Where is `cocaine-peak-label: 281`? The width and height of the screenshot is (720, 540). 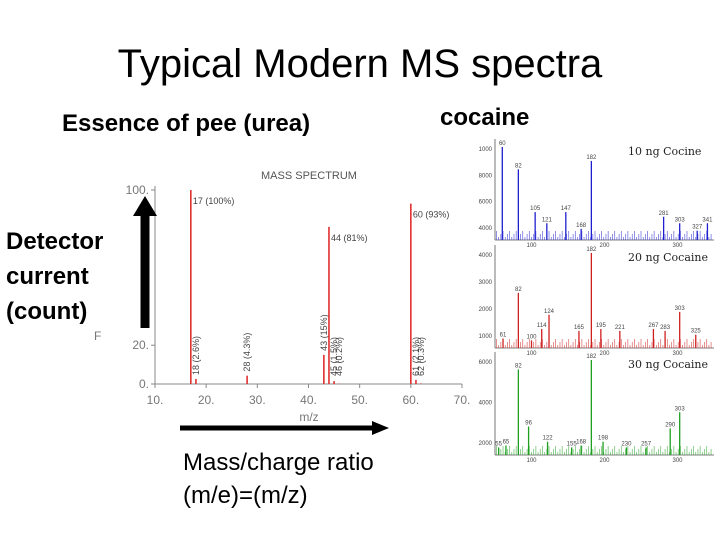
cocaine-peak-label: 281 is located at coordinates (664, 214).